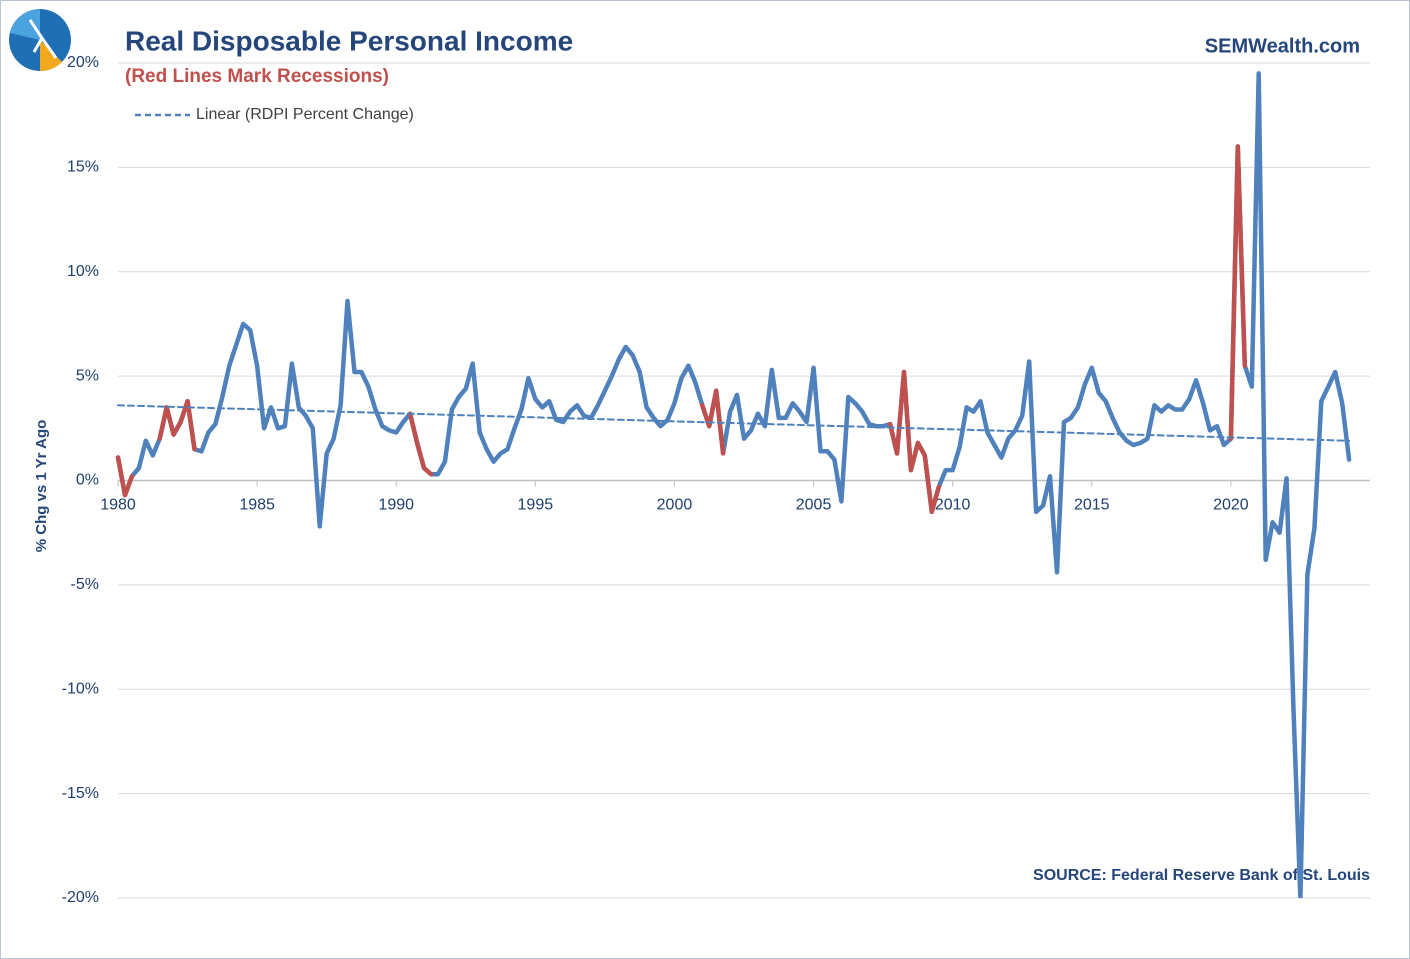  I want to click on y-tick-label: 15%, so click(83, 167).